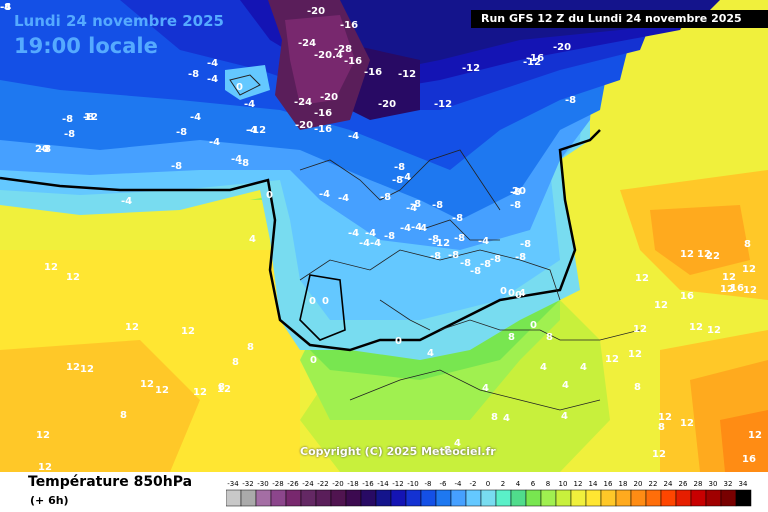 Image resolution: width=768 pixels, height=512 pixels. I want to click on scale-tick-label: -16, so click(368, 484).